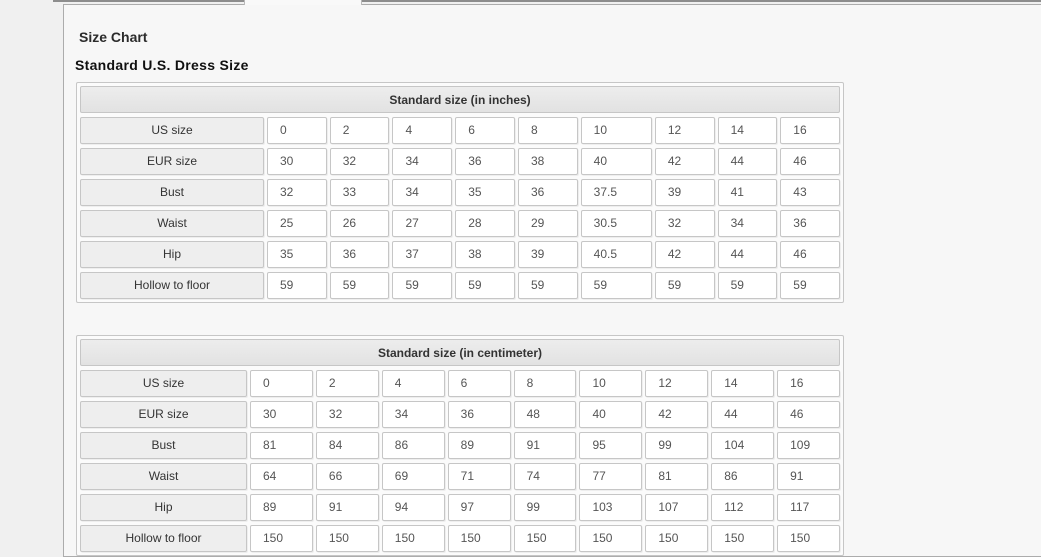 This screenshot has width=1041, height=557. I want to click on size-cell: 2, so click(359, 130).